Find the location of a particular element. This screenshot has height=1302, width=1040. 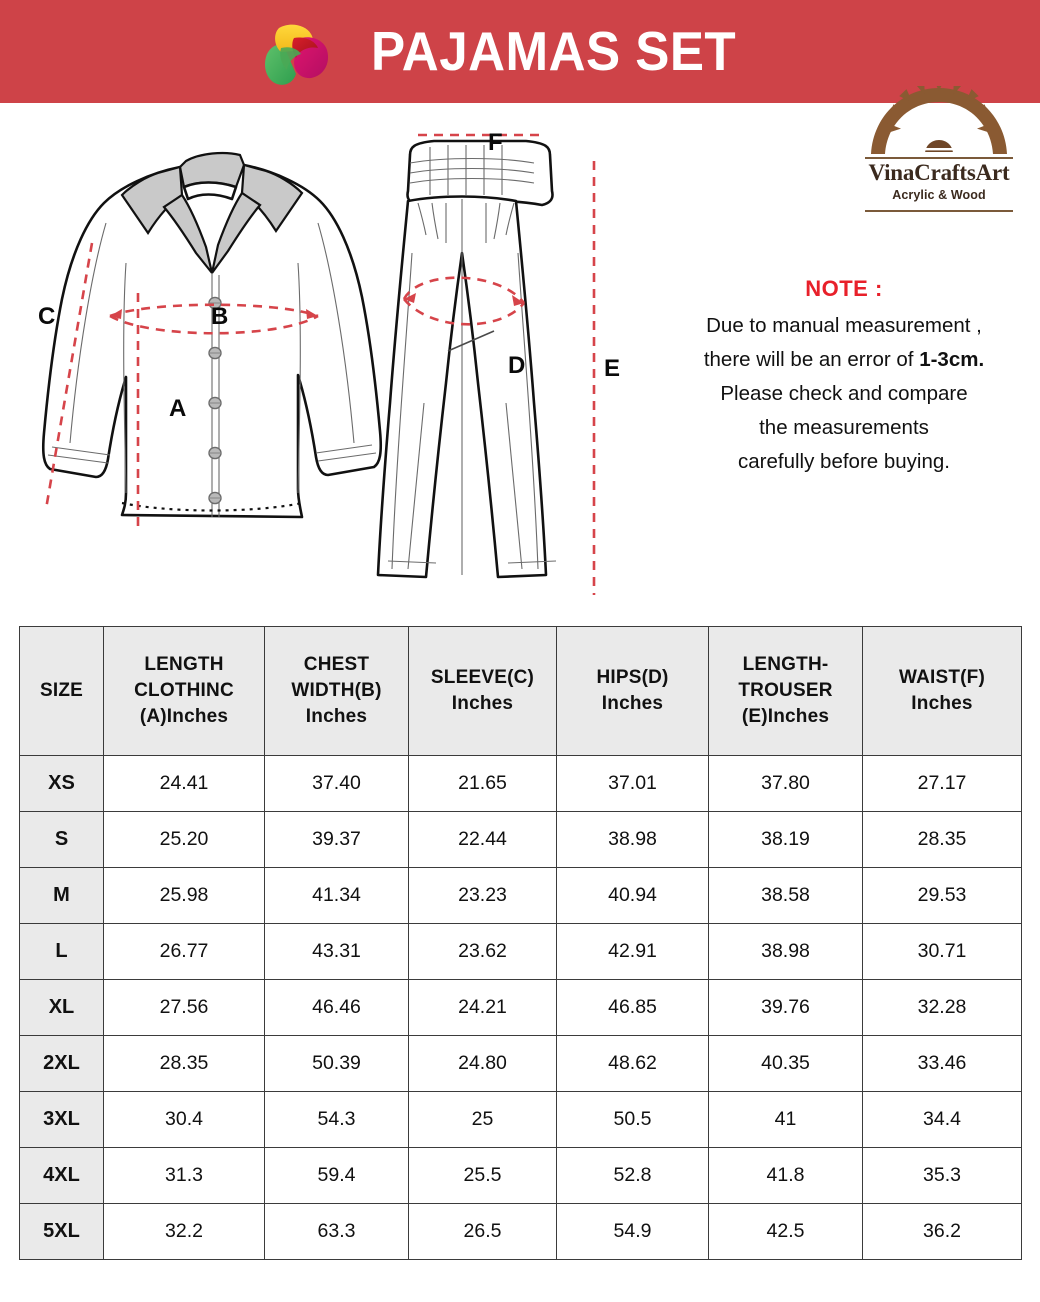

column-header-length-trouser: LENGTH- TROUSER (E)Inches is located at coordinates (785, 691).